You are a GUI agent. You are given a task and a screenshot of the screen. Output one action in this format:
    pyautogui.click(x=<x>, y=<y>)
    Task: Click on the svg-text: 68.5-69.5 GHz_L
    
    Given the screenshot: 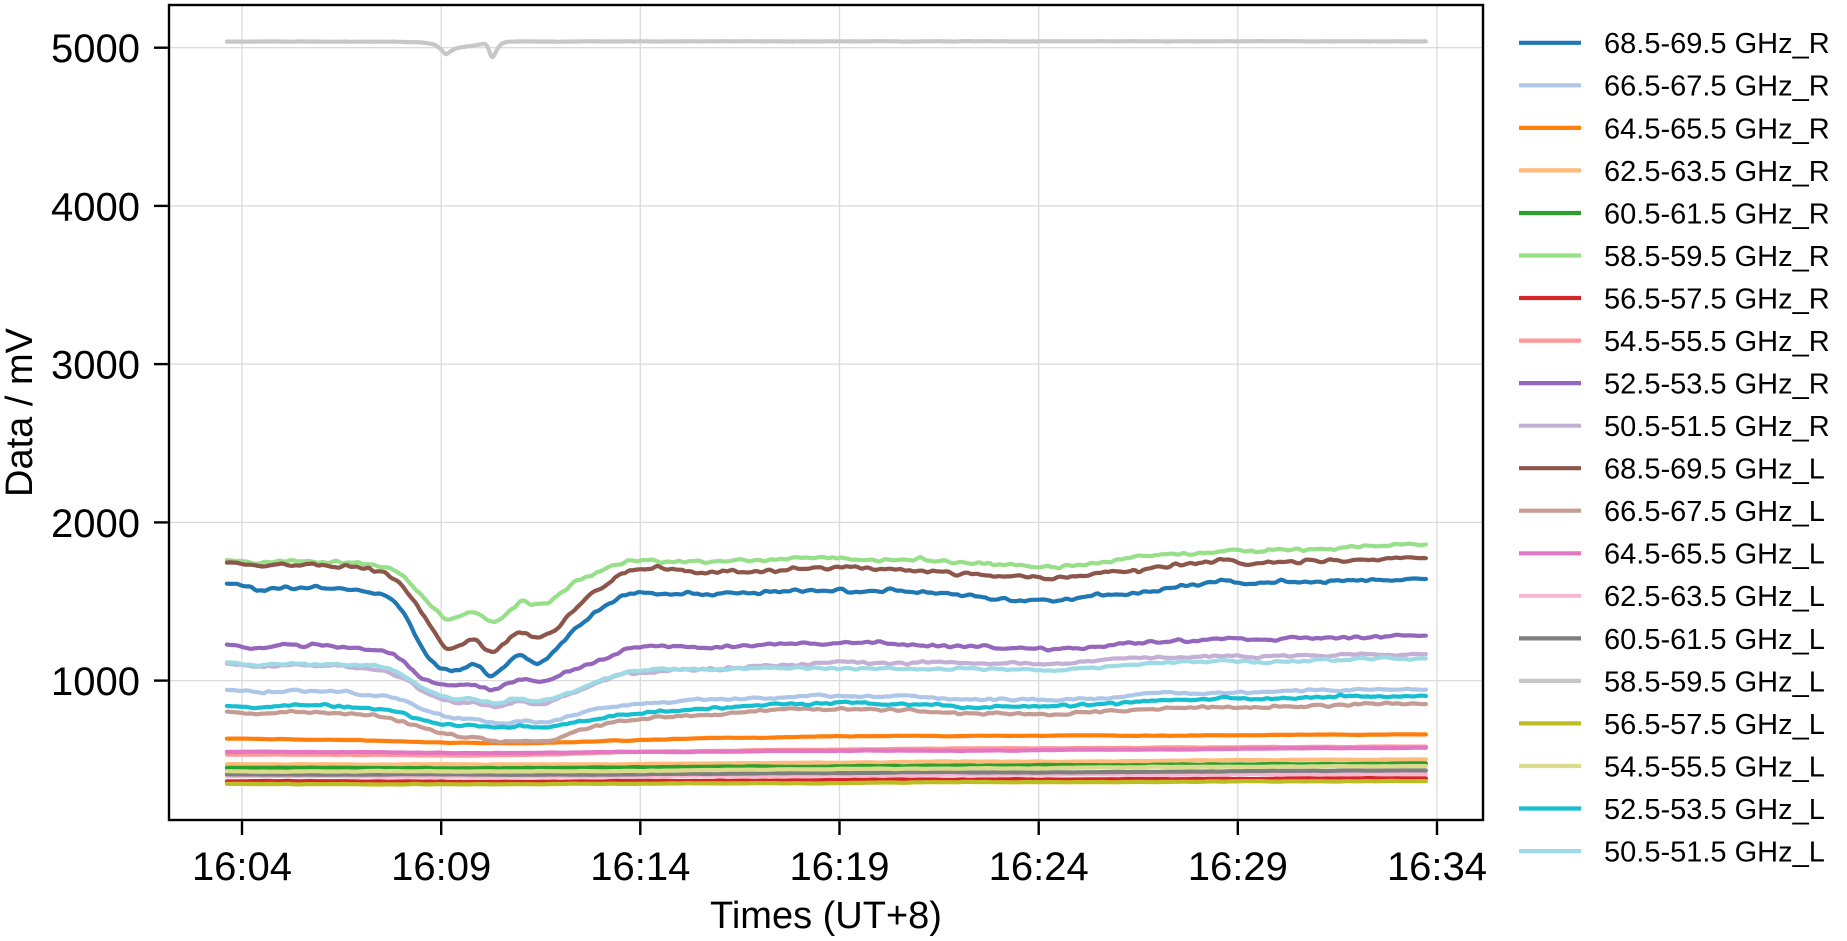 What is the action you would take?
    pyautogui.click(x=1714, y=470)
    